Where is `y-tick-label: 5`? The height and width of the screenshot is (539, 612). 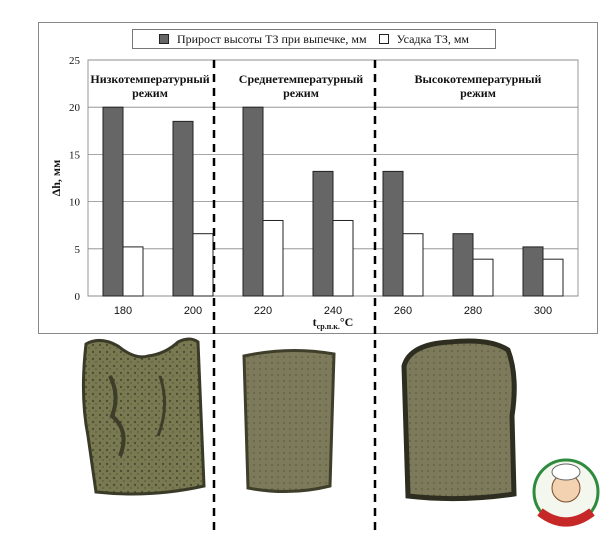 y-tick-label: 5 is located at coordinates (78, 250).